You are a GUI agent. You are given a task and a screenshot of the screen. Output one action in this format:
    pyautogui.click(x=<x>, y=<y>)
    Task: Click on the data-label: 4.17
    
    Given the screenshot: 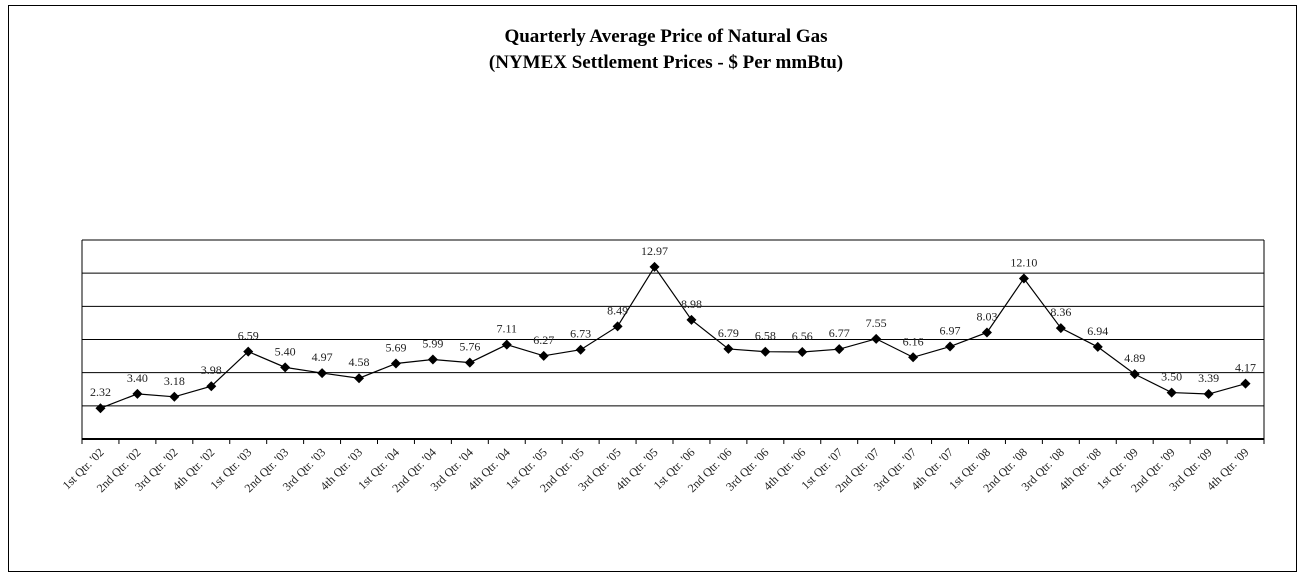 What is the action you would take?
    pyautogui.click(x=1245, y=368)
    